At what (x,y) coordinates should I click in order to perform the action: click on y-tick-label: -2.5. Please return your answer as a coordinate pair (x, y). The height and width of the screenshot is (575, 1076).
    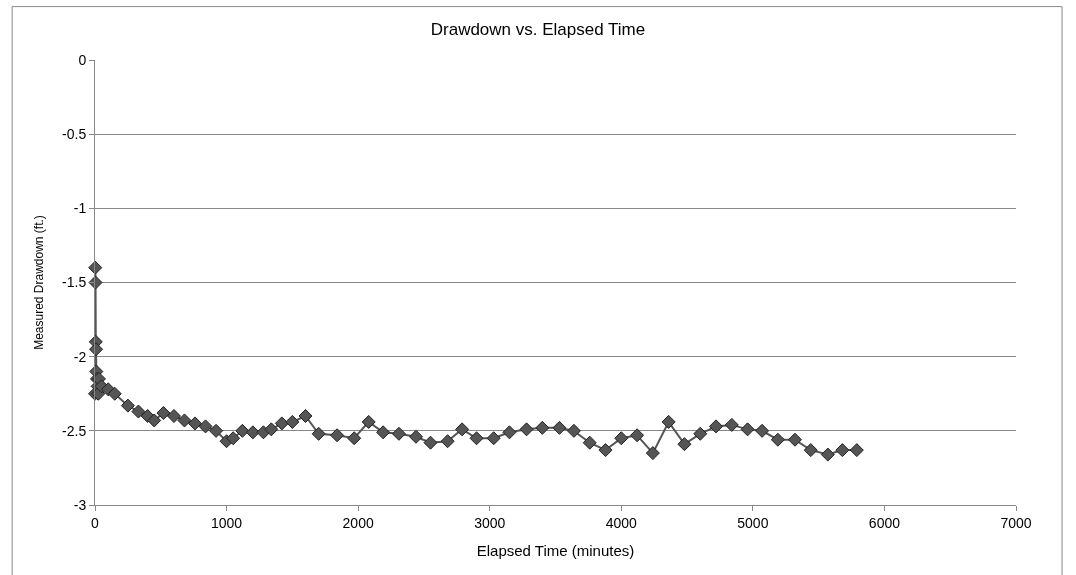
    Looking at the image, I should click on (74, 430).